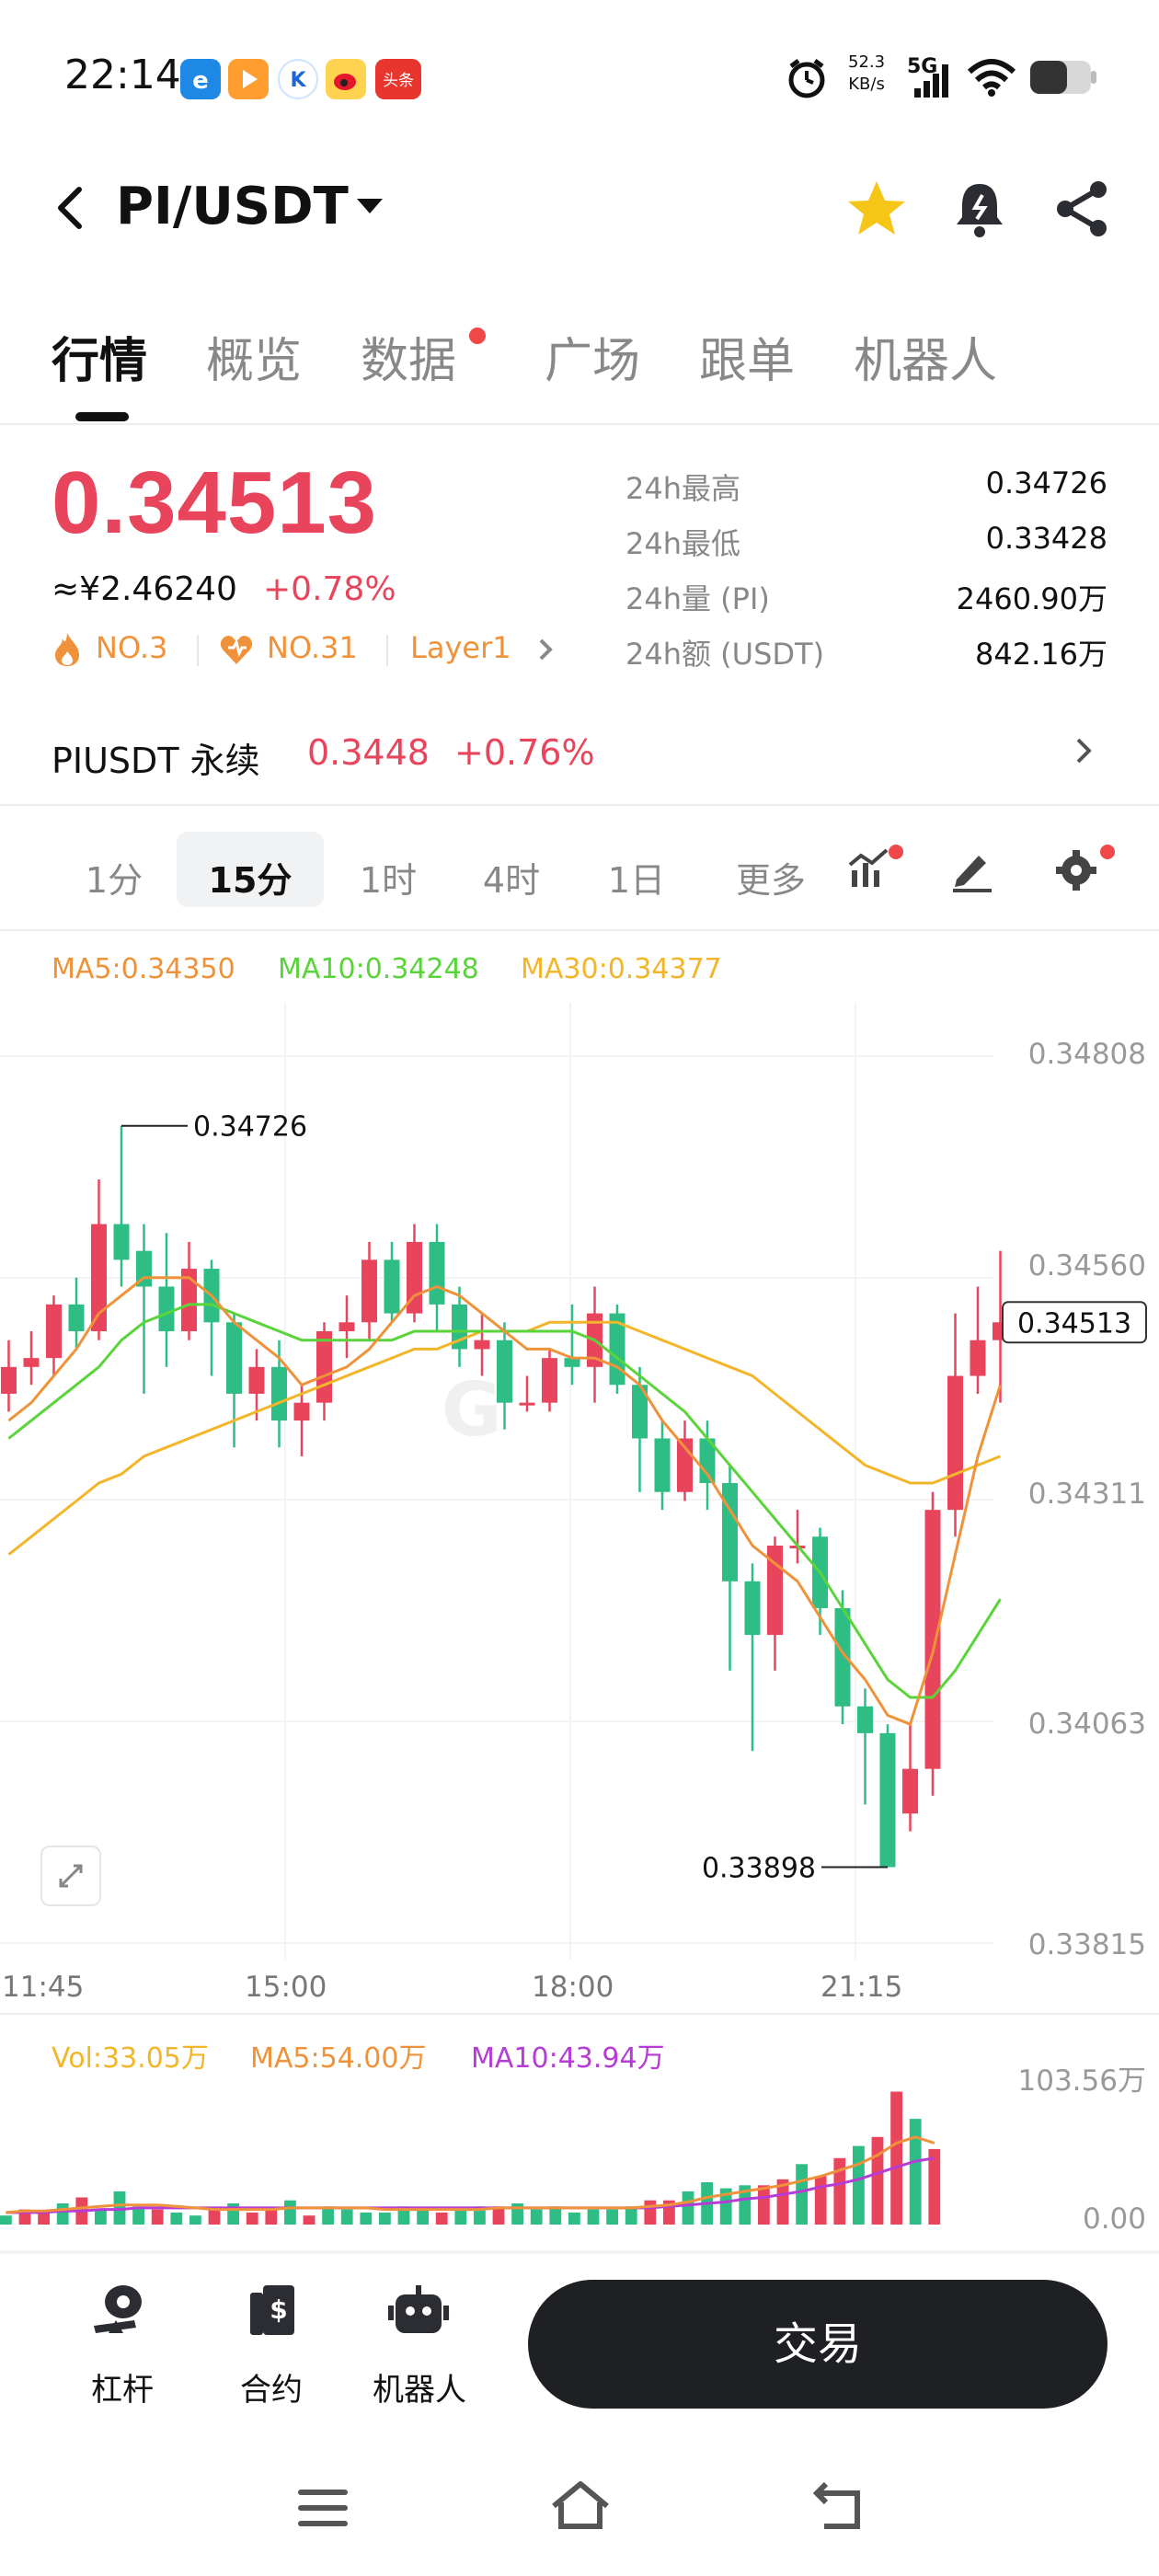 This screenshot has height=2576, width=1159. What do you see at coordinates (1081, 2081) in the screenshot?
I see `vol-y-max: 103.56万` at bounding box center [1081, 2081].